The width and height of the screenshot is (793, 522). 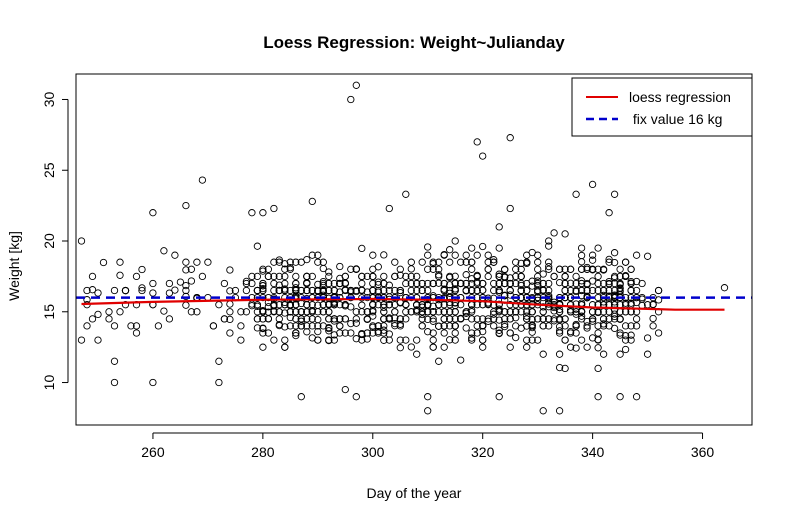 What do you see at coordinates (414, 42) in the screenshot?
I see `chart-title: Loess Regression: Weight~Julianday` at bounding box center [414, 42].